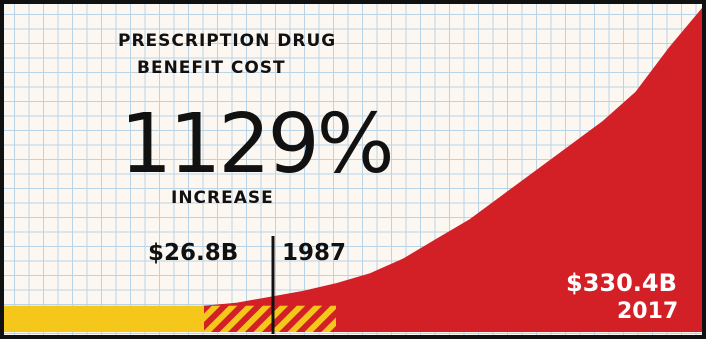 This screenshot has height=339, width=706. Describe the element at coordinates (314, 253) in the screenshot. I see `start-year-label: 1987` at that location.